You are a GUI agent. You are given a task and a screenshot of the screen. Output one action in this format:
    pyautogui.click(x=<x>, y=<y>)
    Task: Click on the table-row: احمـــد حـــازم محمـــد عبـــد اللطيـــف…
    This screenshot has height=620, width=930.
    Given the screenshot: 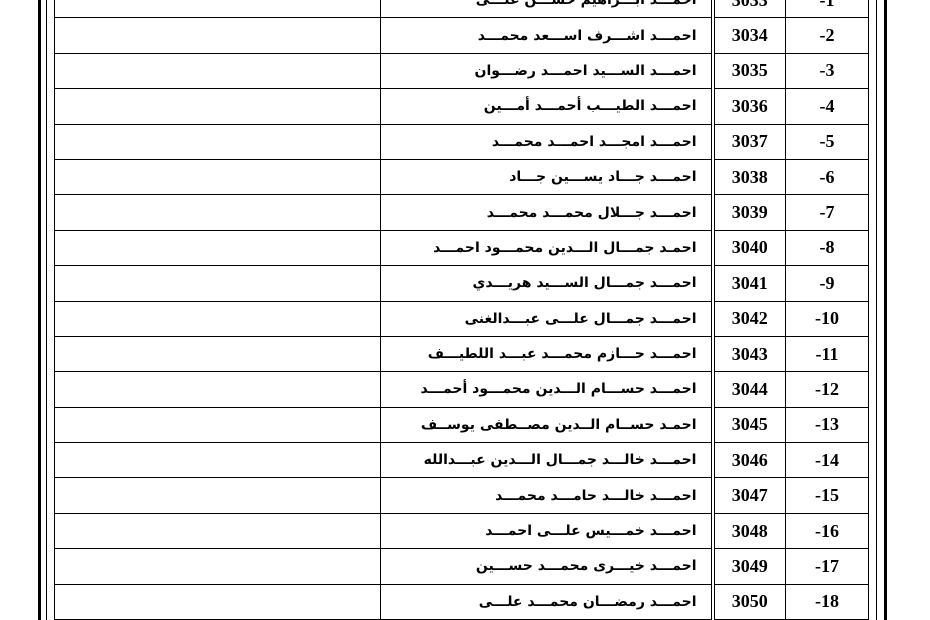 What is the action you would take?
    pyautogui.click(x=461, y=354)
    